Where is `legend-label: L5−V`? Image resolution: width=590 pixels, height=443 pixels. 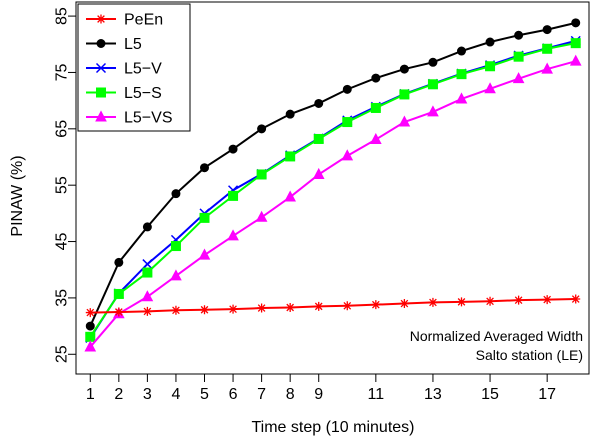 legend-label: L5−V is located at coordinates (143, 69).